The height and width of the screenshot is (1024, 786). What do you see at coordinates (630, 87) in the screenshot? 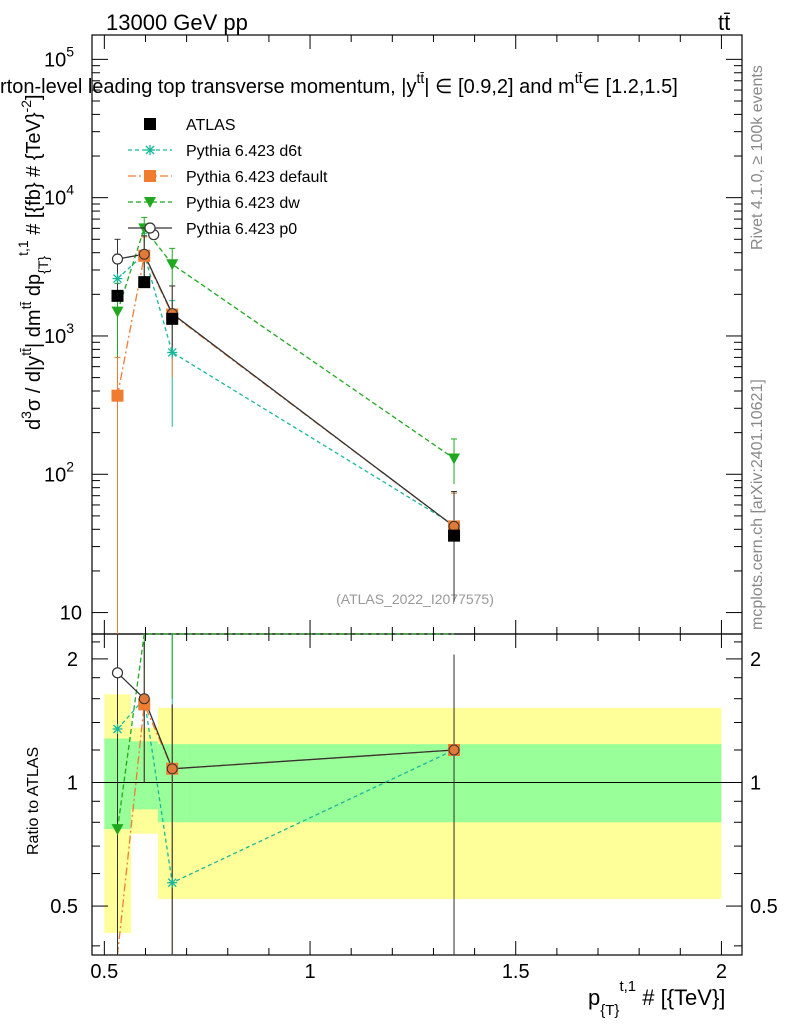
I see `title-part3: ∈ [1.2,1.5]` at bounding box center [630, 87].